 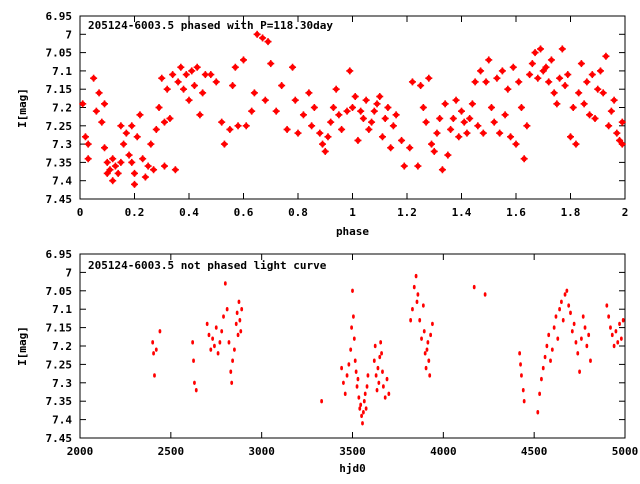 I want to click on x-tick-label: 0.6, so click(x=244, y=212).